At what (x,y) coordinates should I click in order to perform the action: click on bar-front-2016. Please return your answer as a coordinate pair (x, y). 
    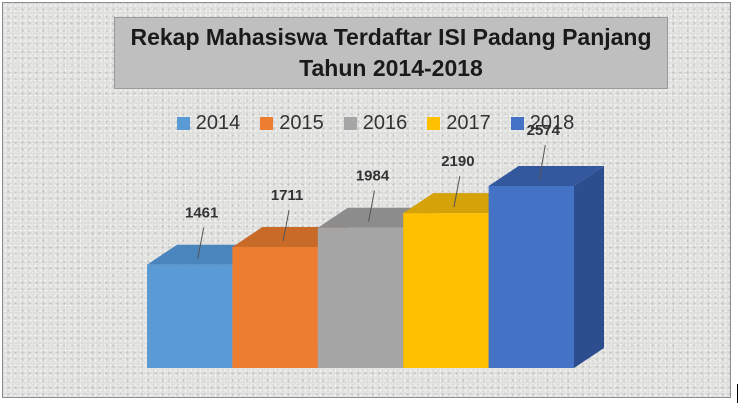
    Looking at the image, I should click on (360, 297).